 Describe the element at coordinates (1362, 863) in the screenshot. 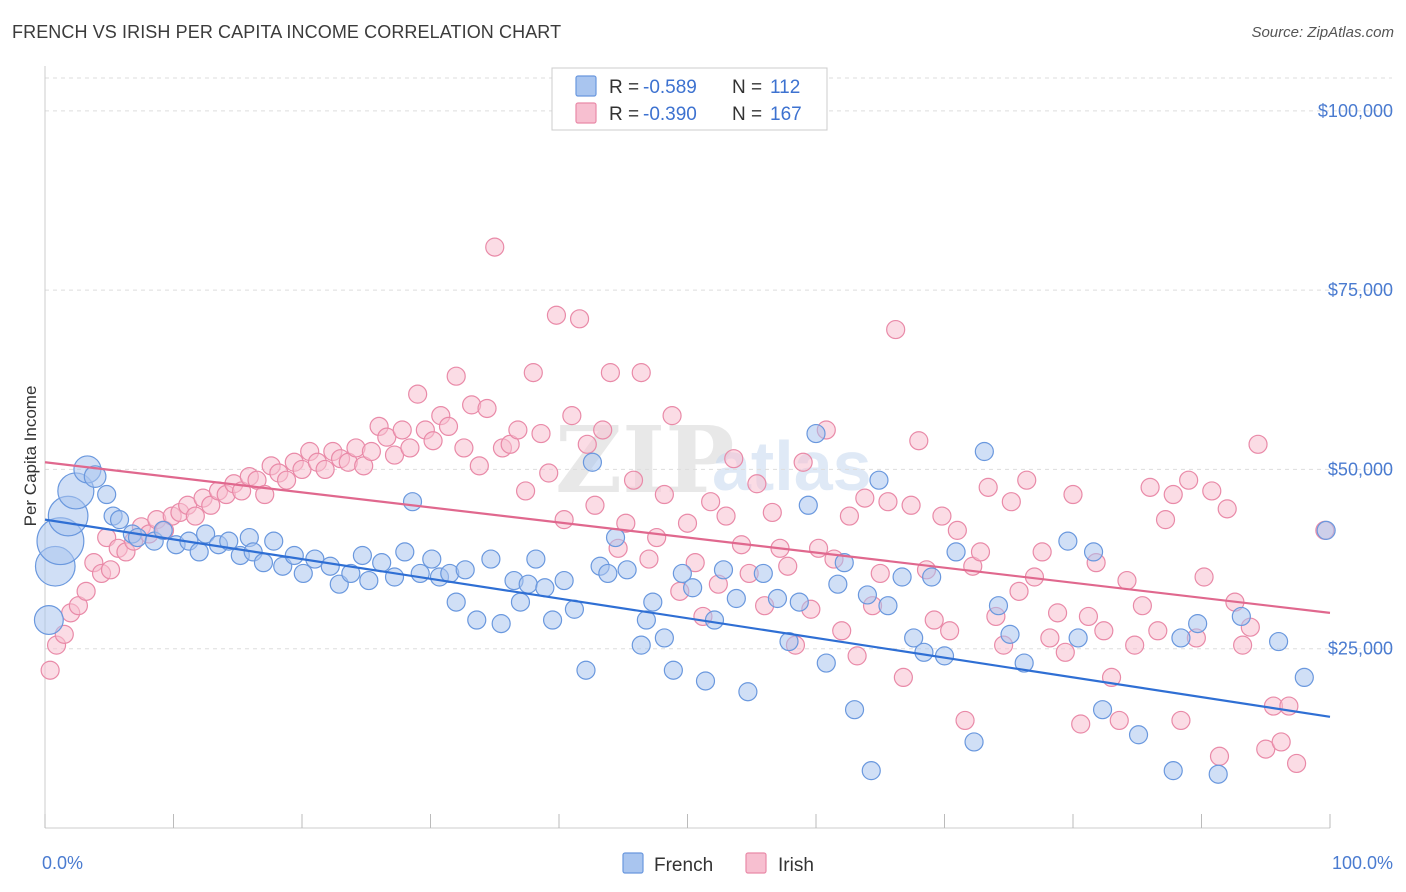

I see `x-tick-label-1: 100.0%` at that location.